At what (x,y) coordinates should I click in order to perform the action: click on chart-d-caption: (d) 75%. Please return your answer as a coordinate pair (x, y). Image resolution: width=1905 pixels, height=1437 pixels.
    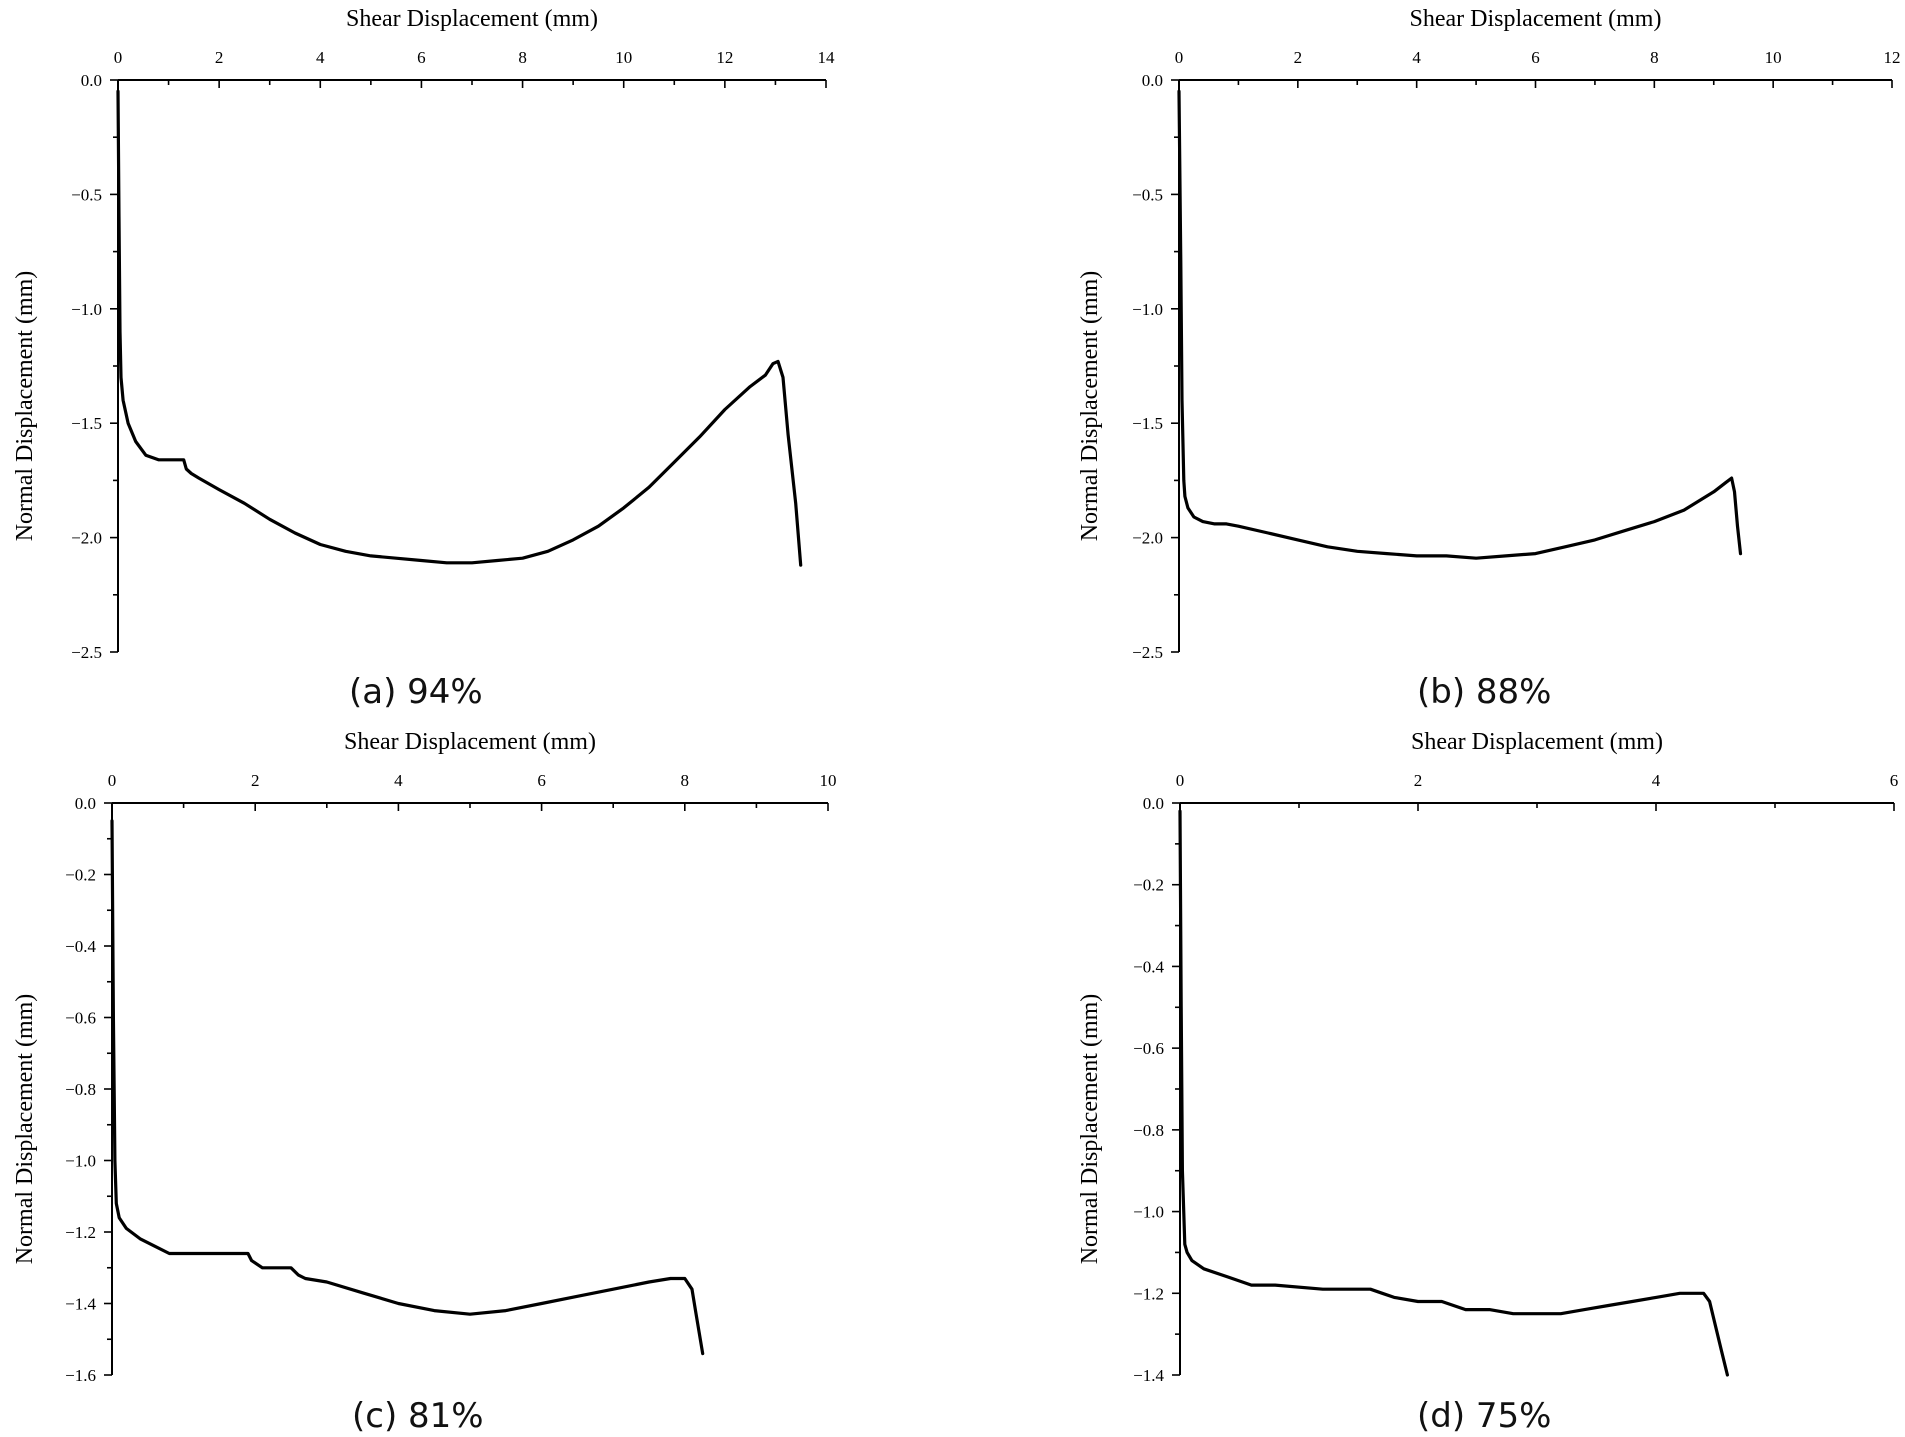
    Looking at the image, I should click on (1484, 1416).